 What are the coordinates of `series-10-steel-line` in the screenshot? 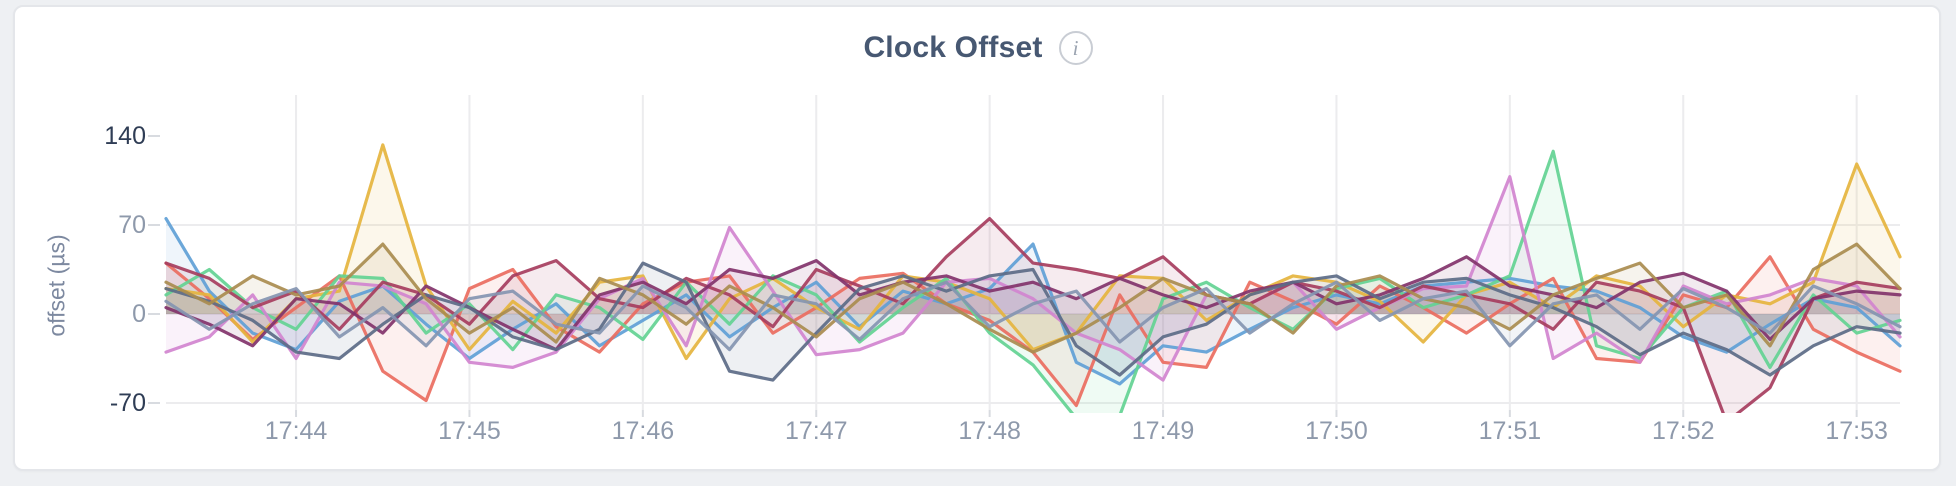 It's located at (1033, 316).